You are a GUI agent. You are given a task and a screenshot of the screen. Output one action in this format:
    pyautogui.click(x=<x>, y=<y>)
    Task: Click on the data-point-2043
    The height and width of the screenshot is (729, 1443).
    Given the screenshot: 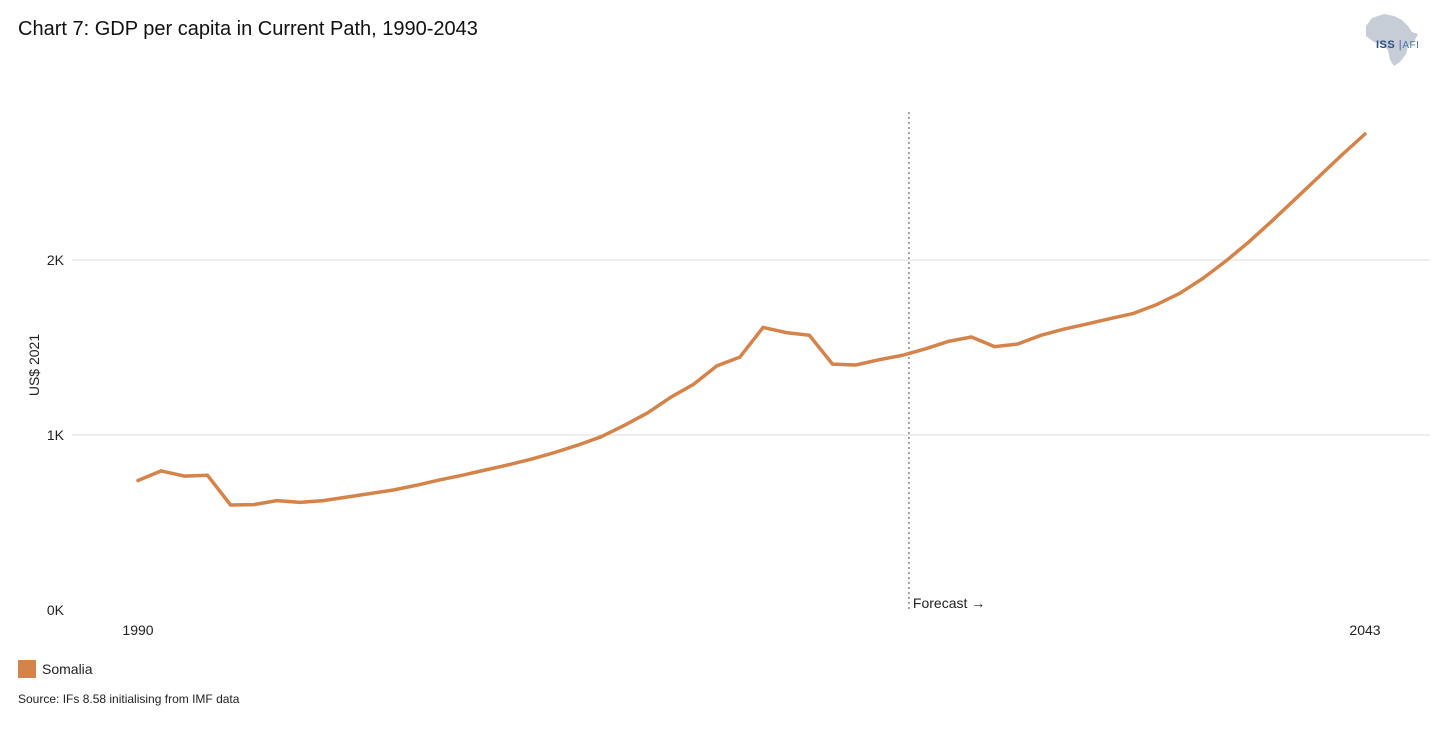 What is the action you would take?
    pyautogui.click(x=1365, y=134)
    